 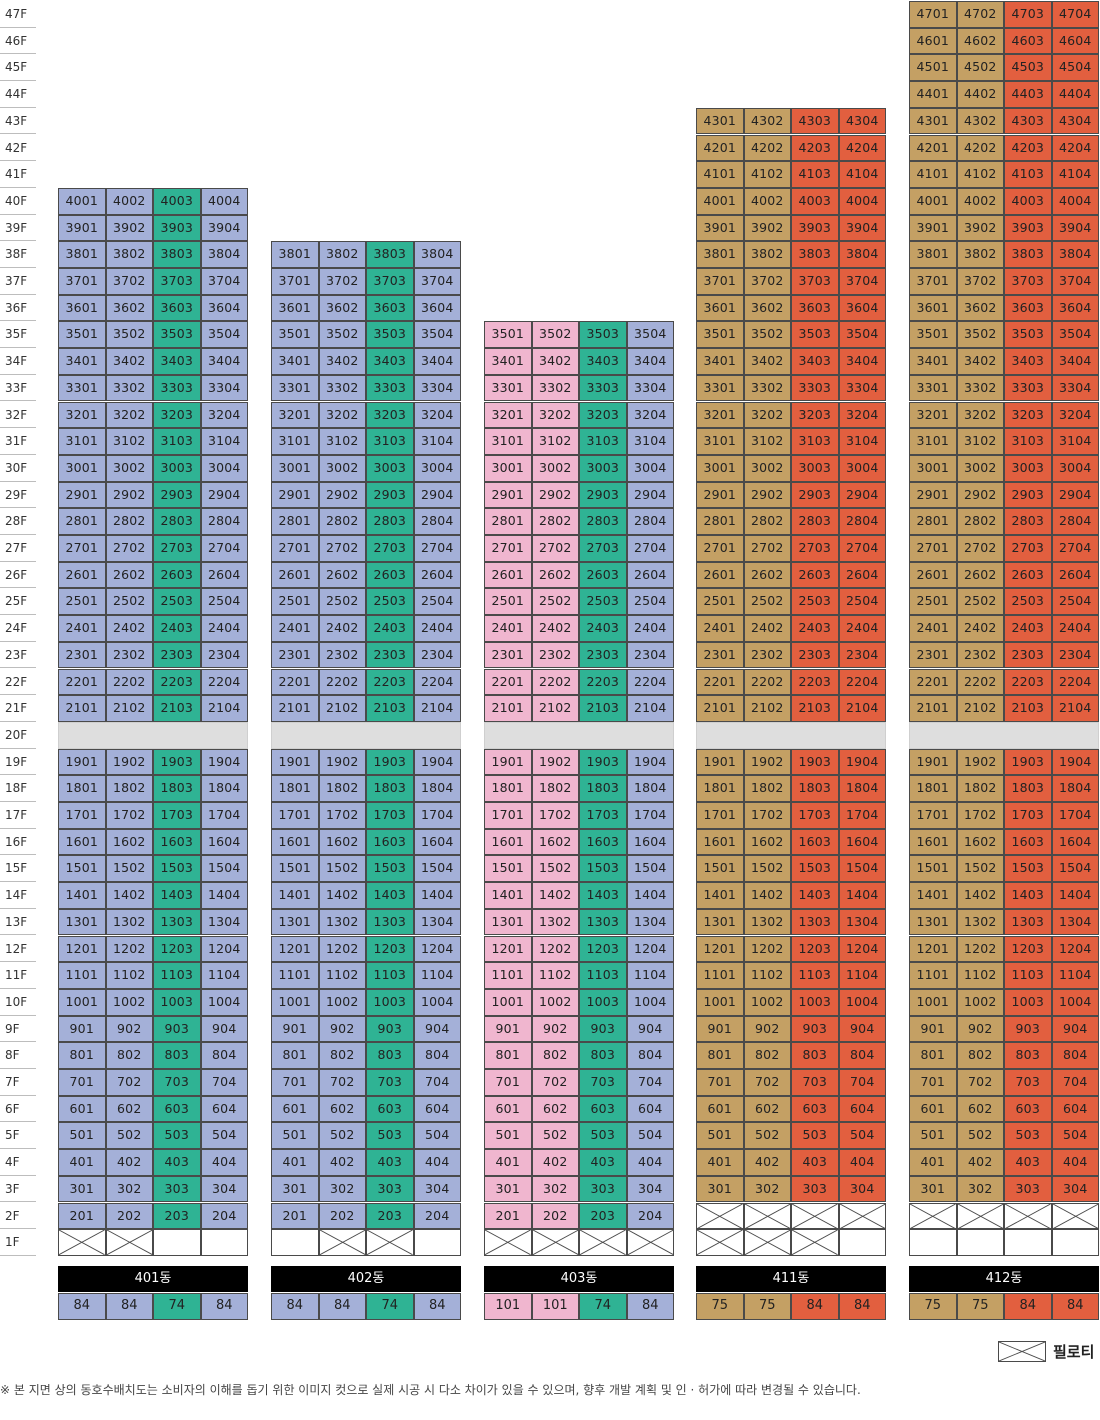 I want to click on unit-cell: 3202, so click(x=555, y=415).